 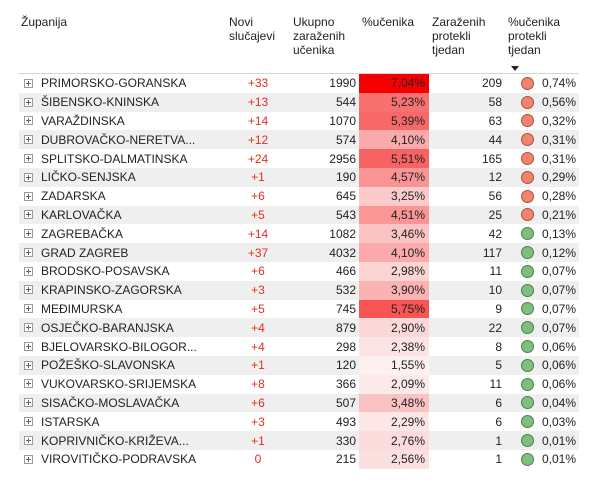 I want to click on pct-students-cell: 3,90%, so click(x=394, y=290).